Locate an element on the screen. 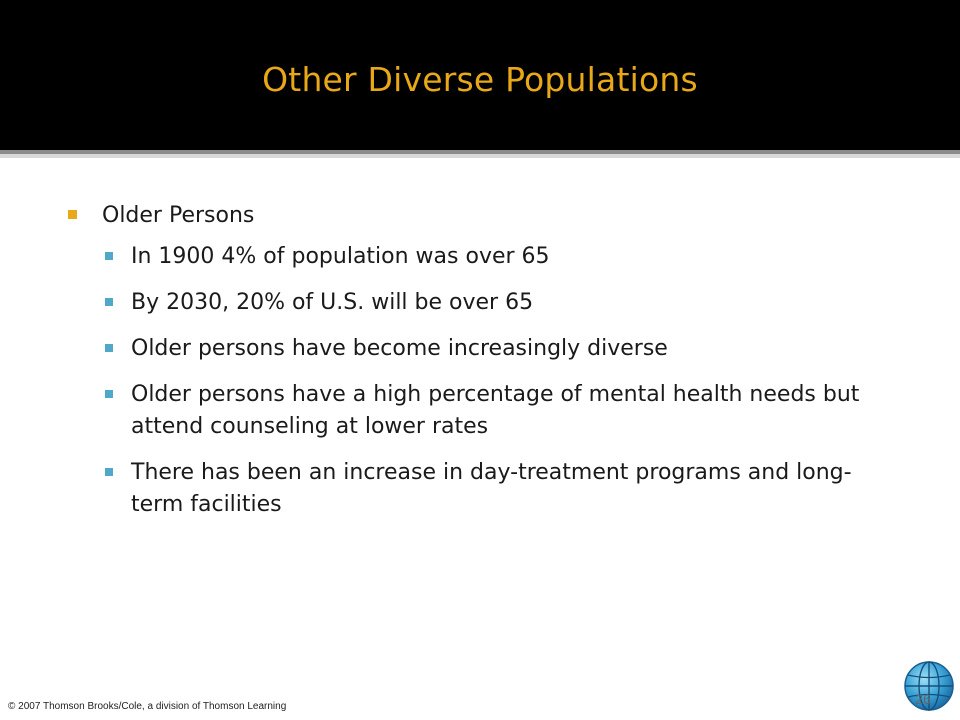 The width and height of the screenshot is (960, 720). globe-icon is located at coordinates (929, 686).